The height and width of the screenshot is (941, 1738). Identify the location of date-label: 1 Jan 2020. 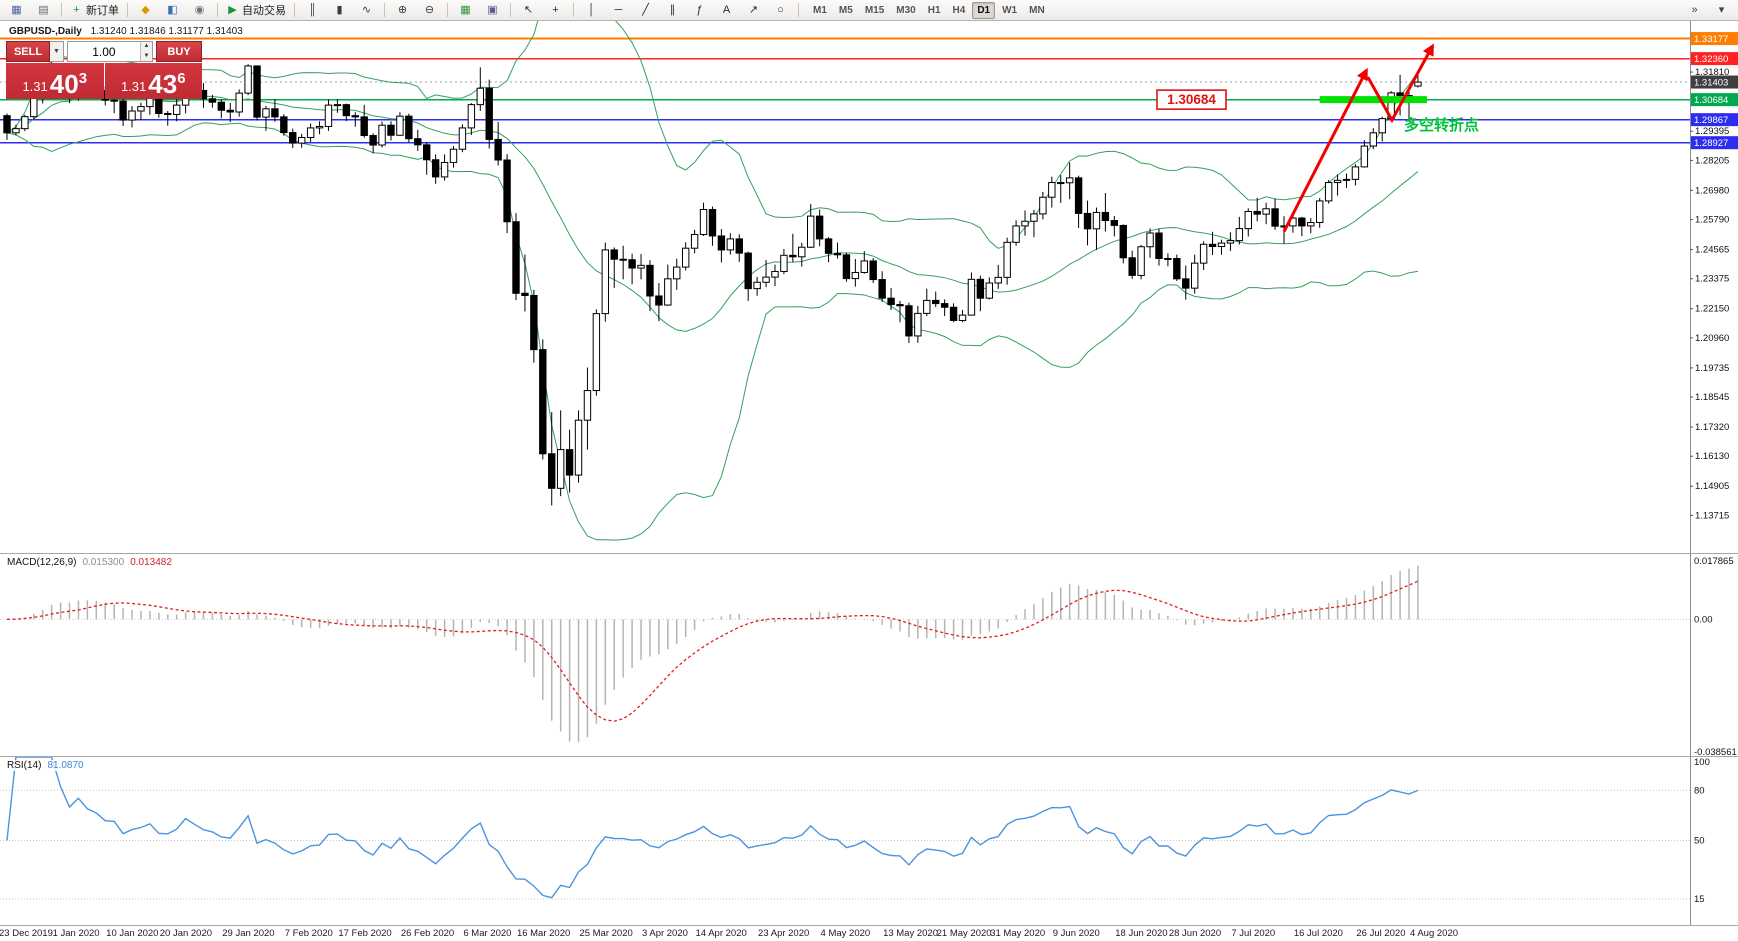
(76, 933).